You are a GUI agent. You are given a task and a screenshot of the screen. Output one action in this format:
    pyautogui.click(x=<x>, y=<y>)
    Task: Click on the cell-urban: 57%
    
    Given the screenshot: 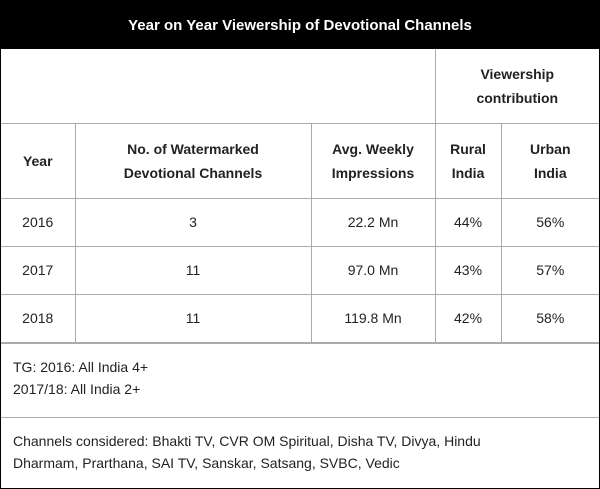 What is the action you would take?
    pyautogui.click(x=550, y=270)
    